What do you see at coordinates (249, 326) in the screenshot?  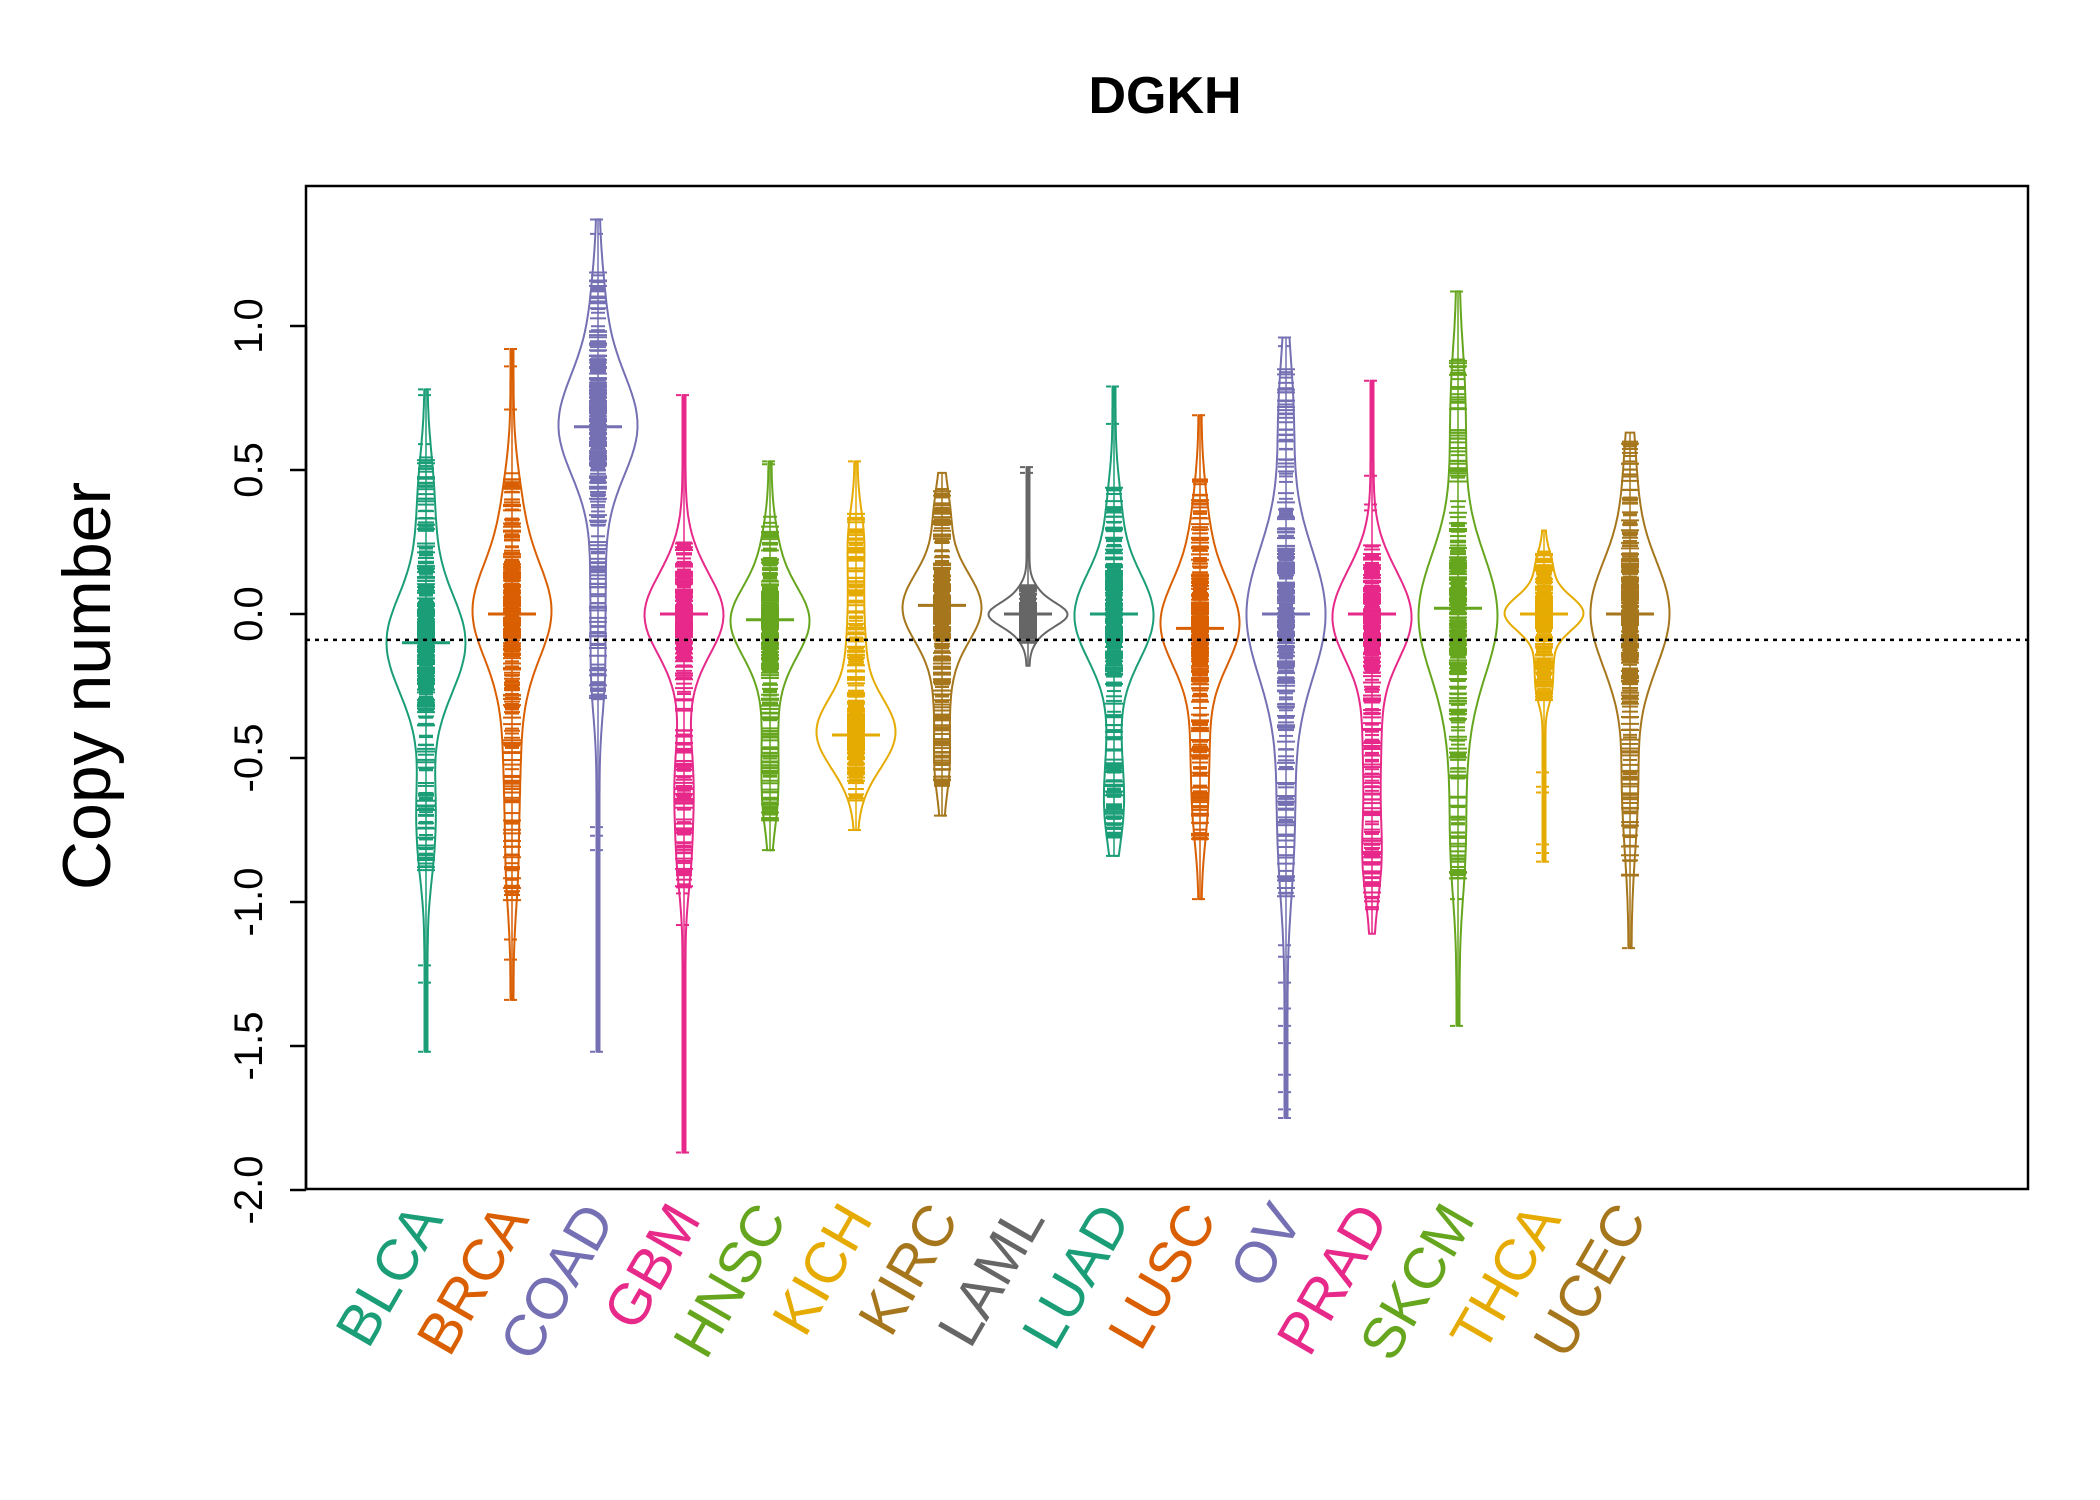 I see `y-tick-label: 1.0` at bounding box center [249, 326].